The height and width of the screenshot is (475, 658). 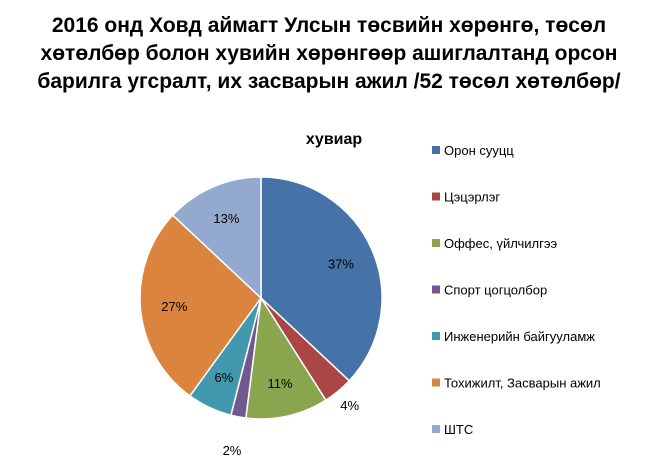 What do you see at coordinates (334, 139) in the screenshot?
I see `chart-subtitle: хувиар` at bounding box center [334, 139].